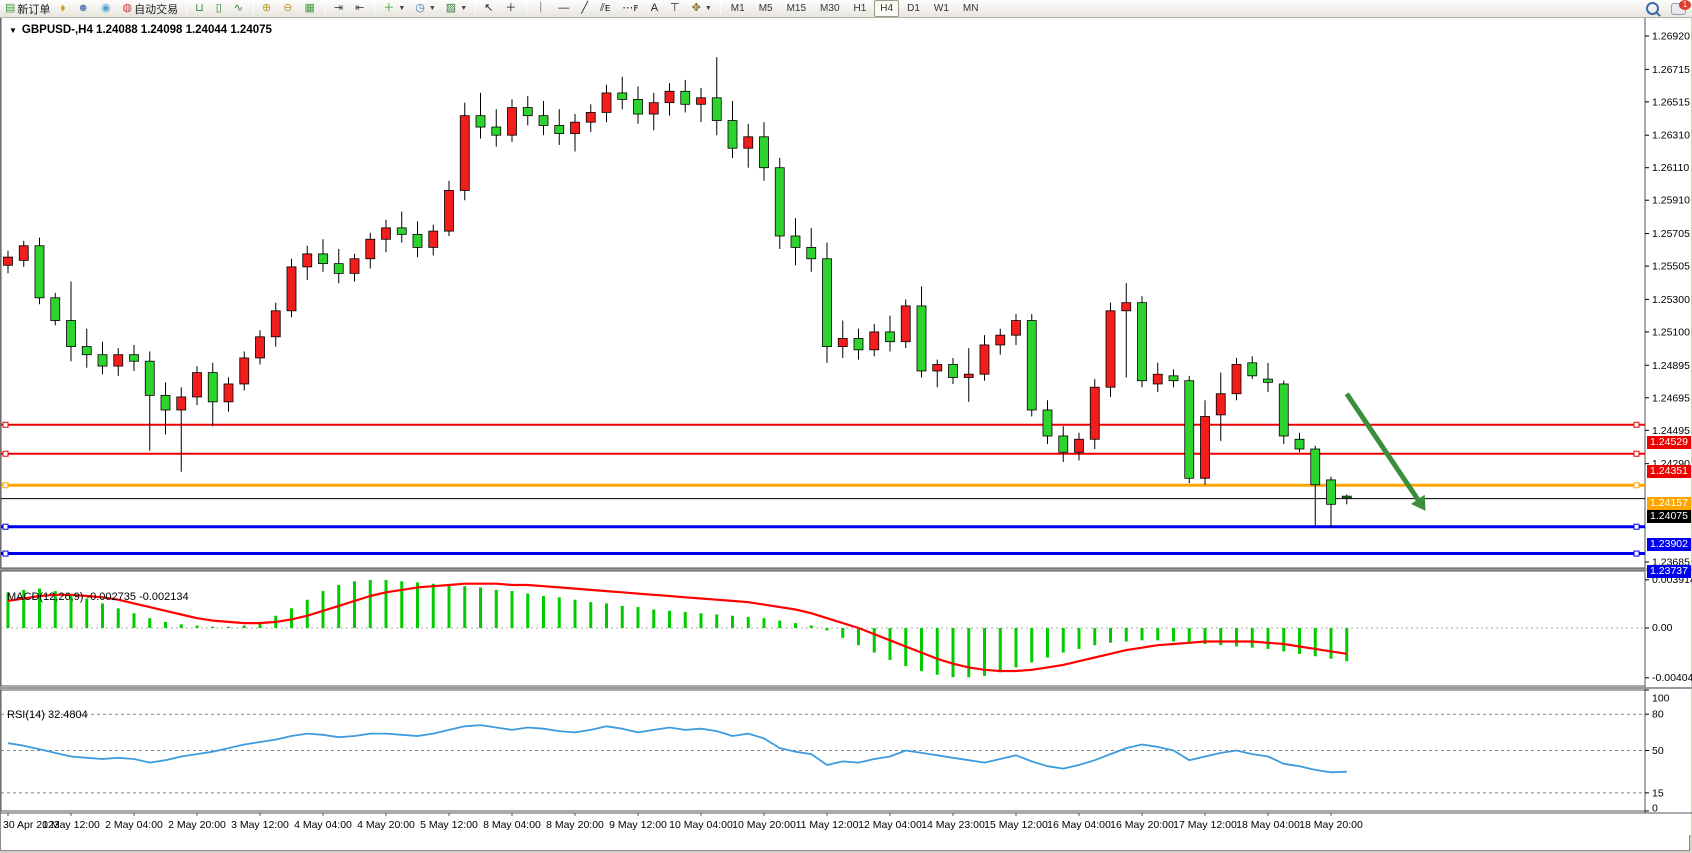 Image resolution: width=1692 pixels, height=853 pixels. I want to click on line-chart-button: ∿, so click(239, 8).